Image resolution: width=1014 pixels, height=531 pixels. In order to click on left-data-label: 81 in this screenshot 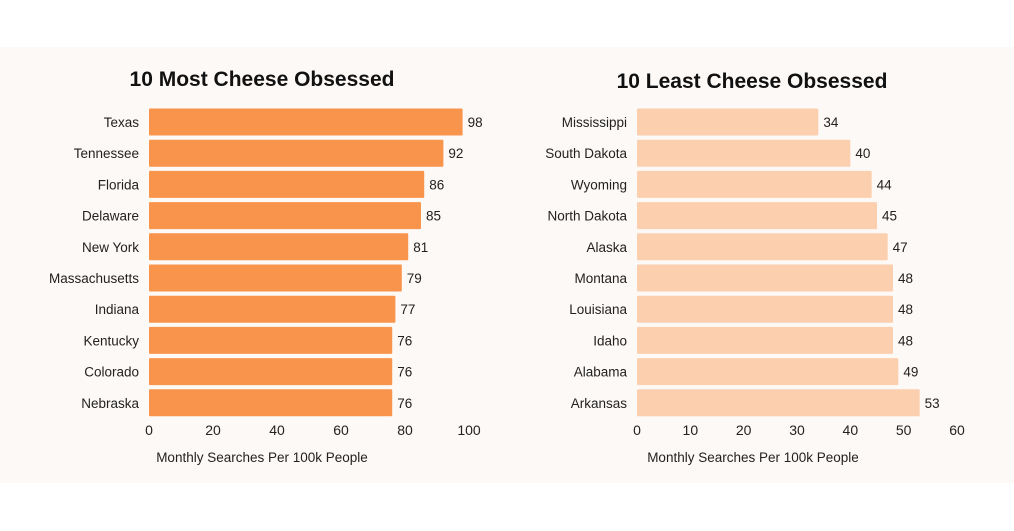, I will do `click(420, 247)`.